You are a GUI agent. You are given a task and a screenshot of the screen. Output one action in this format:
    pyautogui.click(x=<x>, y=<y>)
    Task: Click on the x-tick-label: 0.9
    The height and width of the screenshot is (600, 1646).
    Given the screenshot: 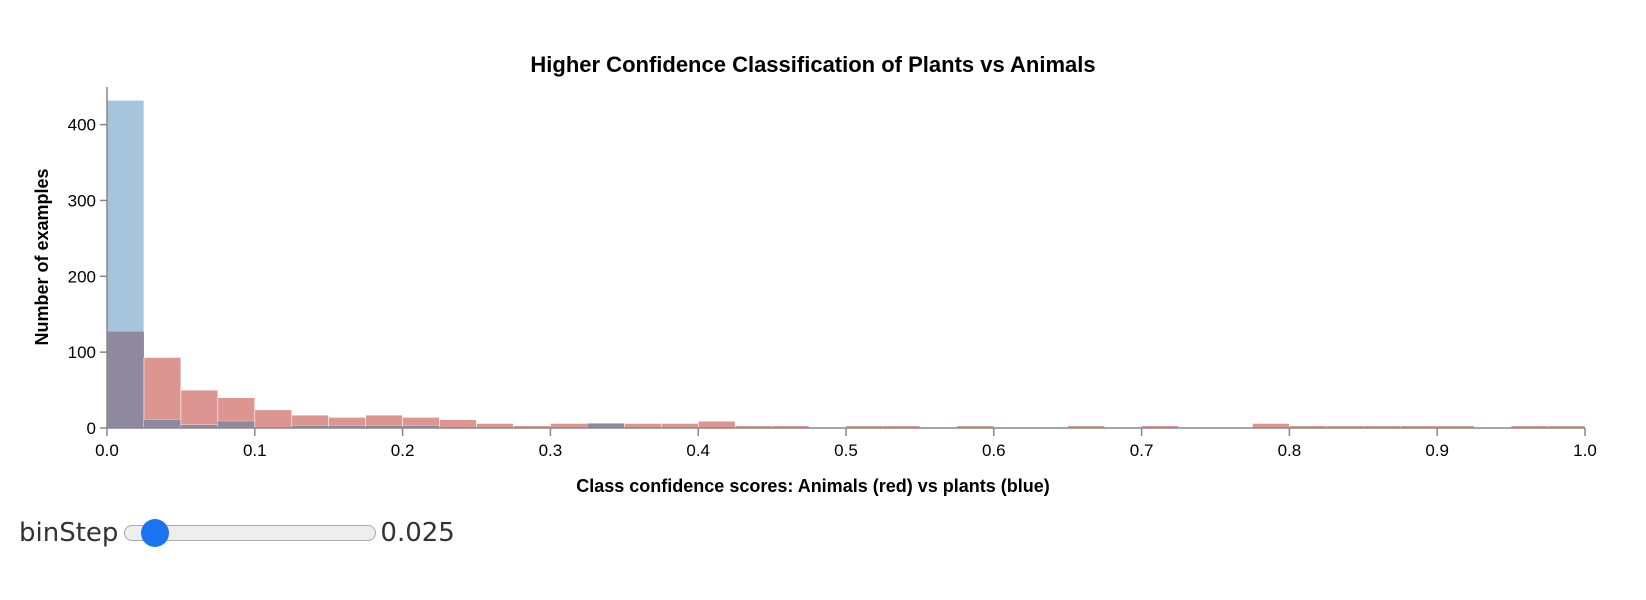 What is the action you would take?
    pyautogui.click(x=1437, y=450)
    